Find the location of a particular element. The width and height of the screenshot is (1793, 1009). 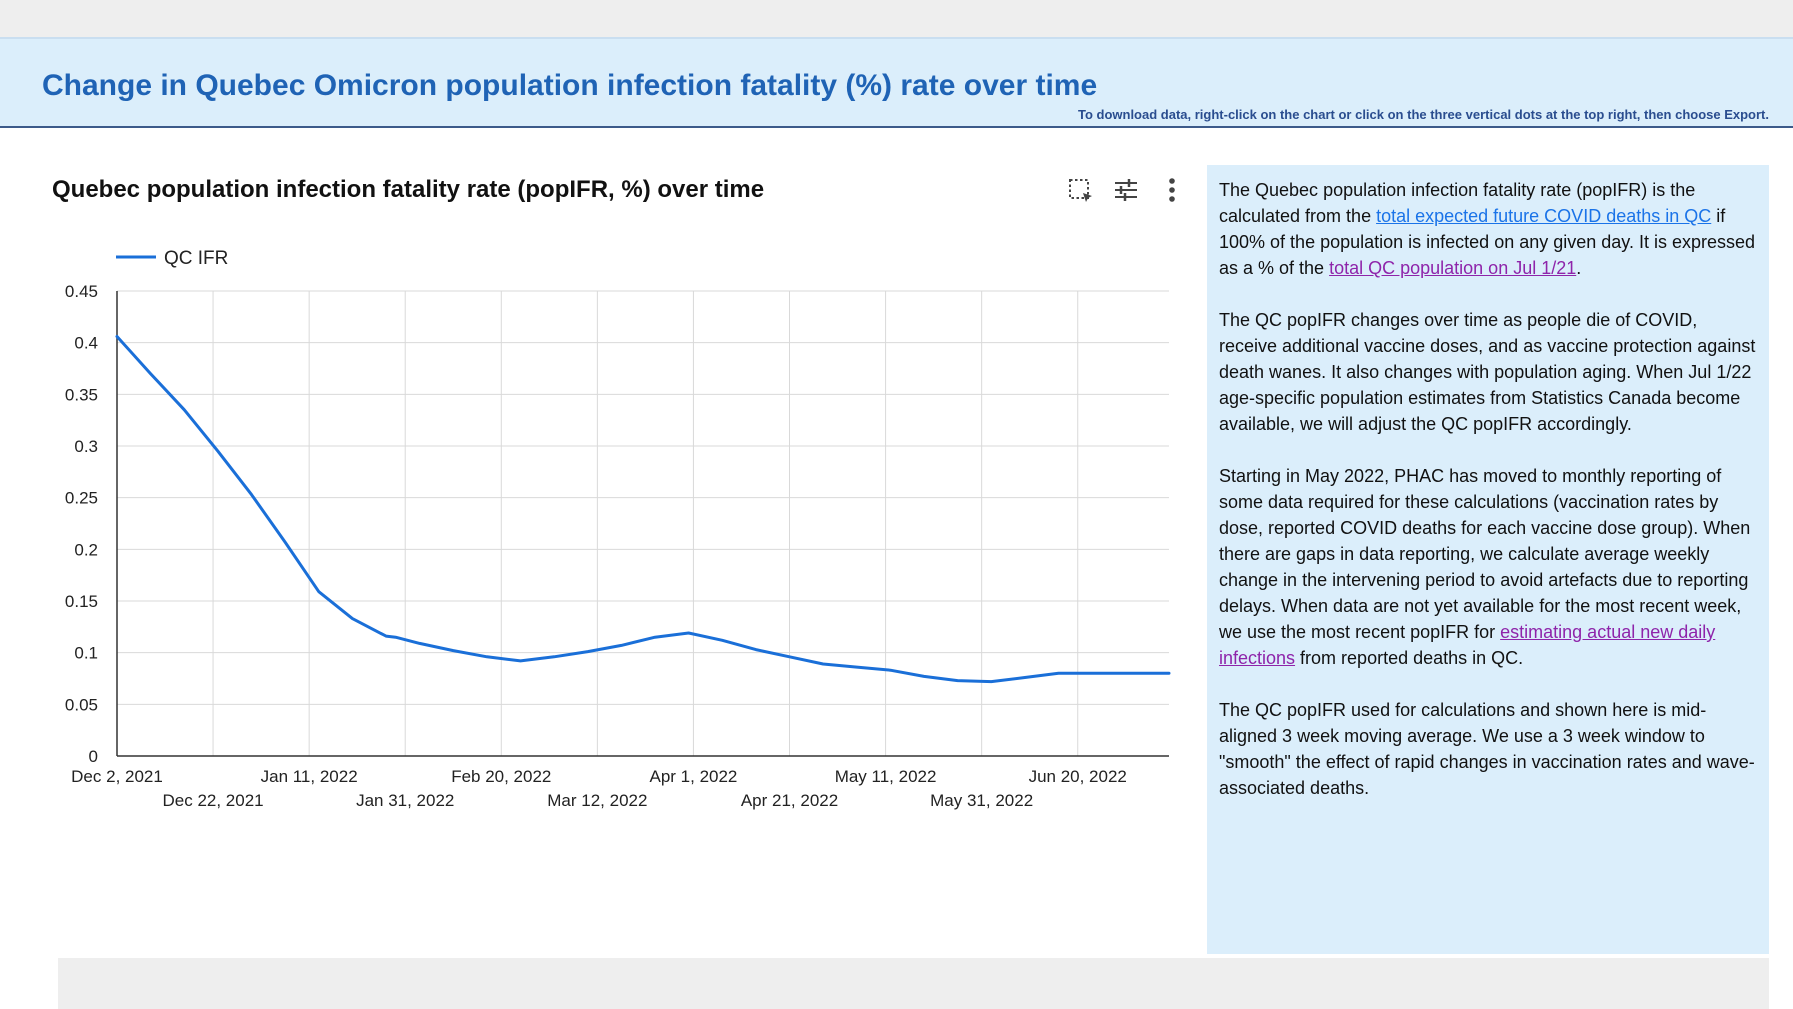

y-tick-label: 0.2 is located at coordinates (86, 549).